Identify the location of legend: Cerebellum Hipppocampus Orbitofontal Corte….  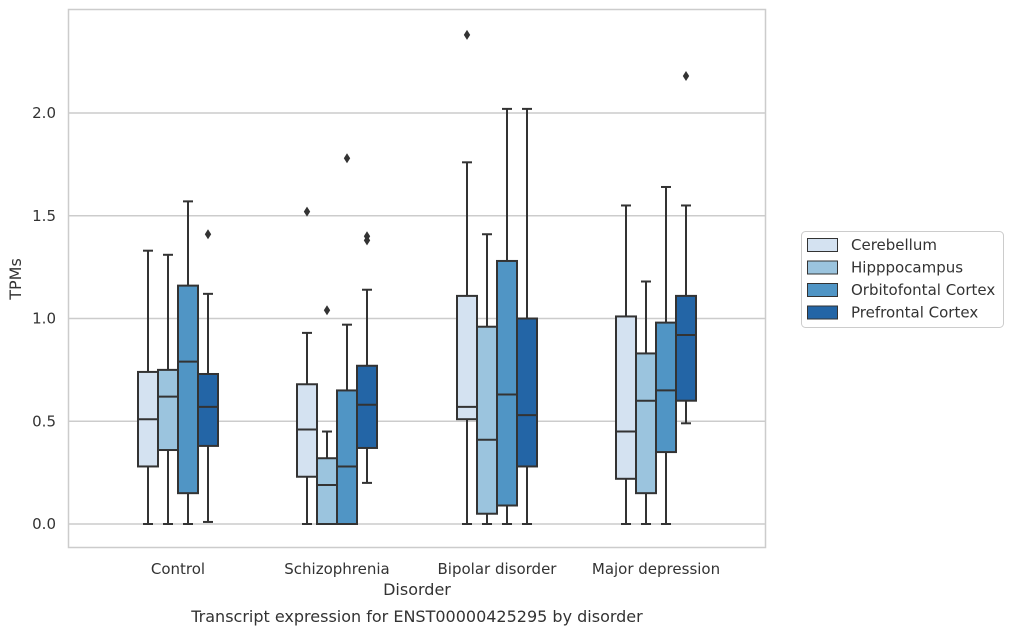
(902, 279).